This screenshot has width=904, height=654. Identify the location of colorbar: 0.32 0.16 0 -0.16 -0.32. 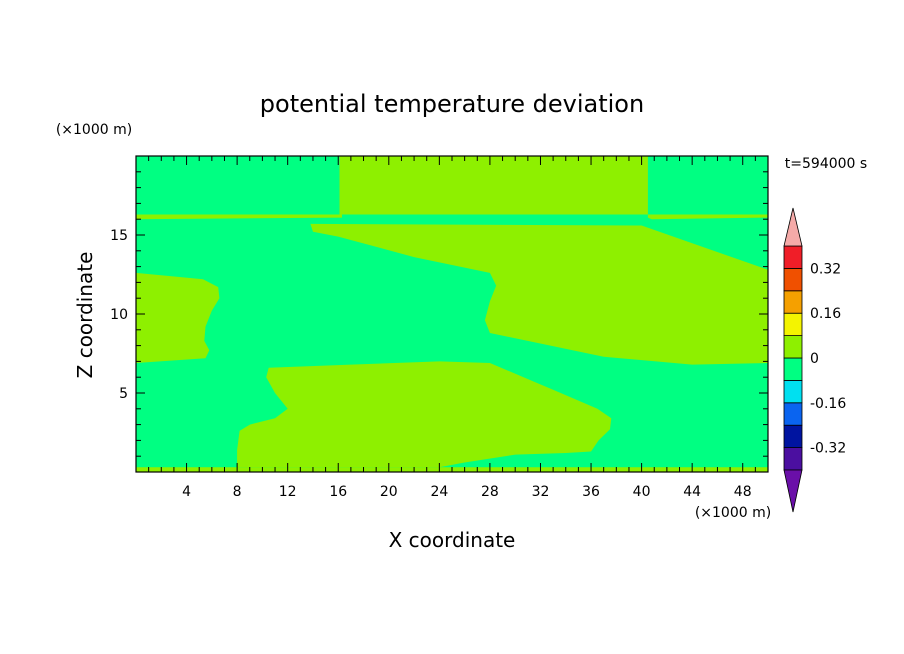
(814, 360).